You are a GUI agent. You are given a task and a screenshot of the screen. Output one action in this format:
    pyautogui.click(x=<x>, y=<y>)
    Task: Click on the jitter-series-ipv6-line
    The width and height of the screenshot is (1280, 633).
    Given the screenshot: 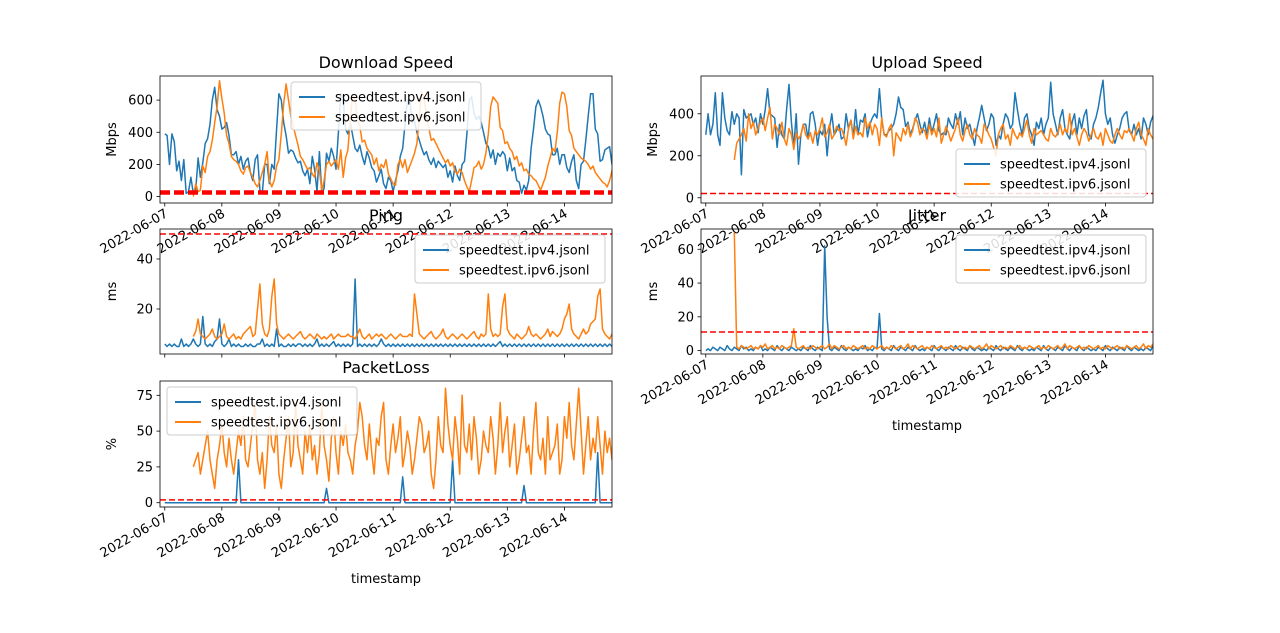 What is the action you would take?
    pyautogui.click(x=943, y=291)
    